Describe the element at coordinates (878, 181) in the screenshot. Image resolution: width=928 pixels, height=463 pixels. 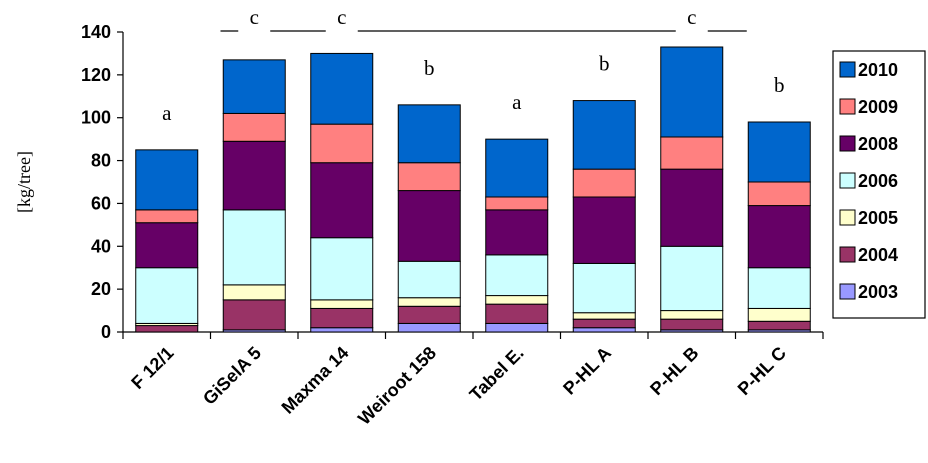
I see `legend-label-2006: 2006` at that location.